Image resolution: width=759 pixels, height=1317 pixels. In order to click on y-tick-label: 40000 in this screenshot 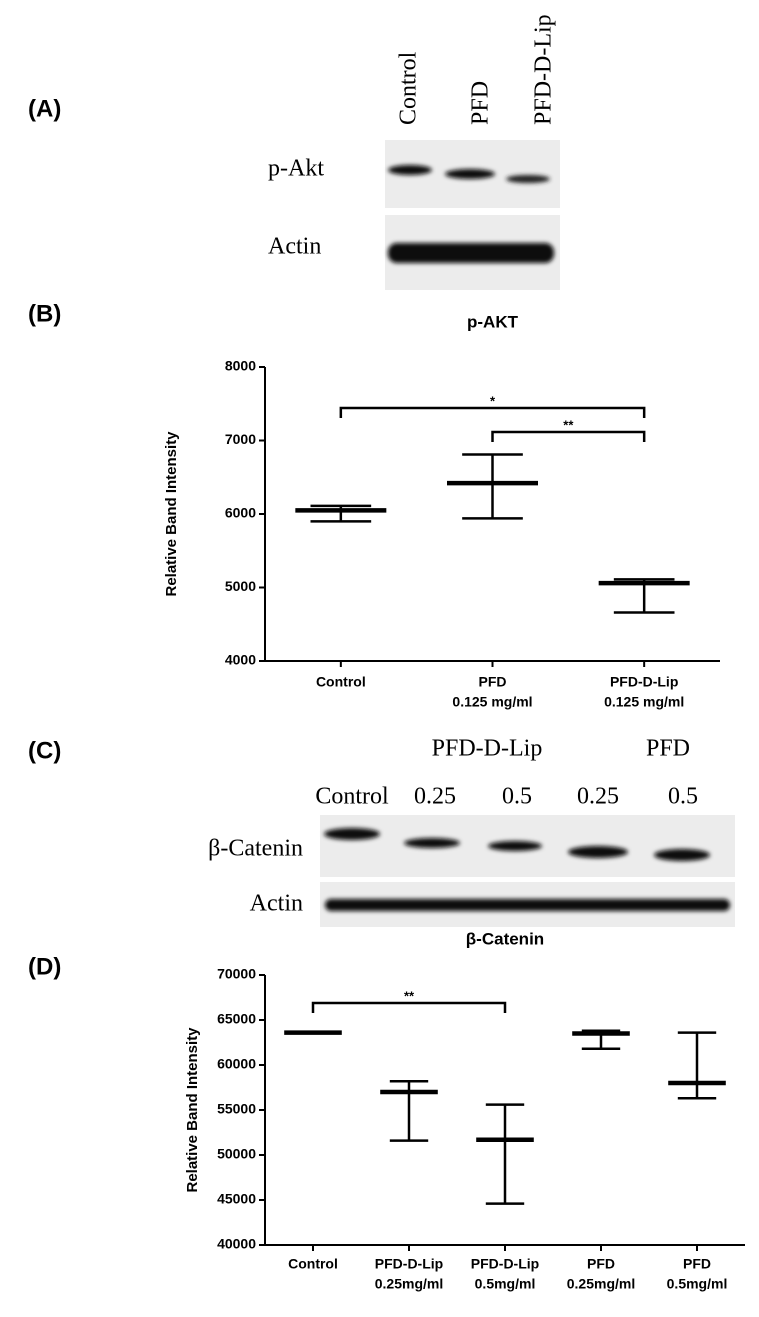, I will do `click(236, 1244)`.